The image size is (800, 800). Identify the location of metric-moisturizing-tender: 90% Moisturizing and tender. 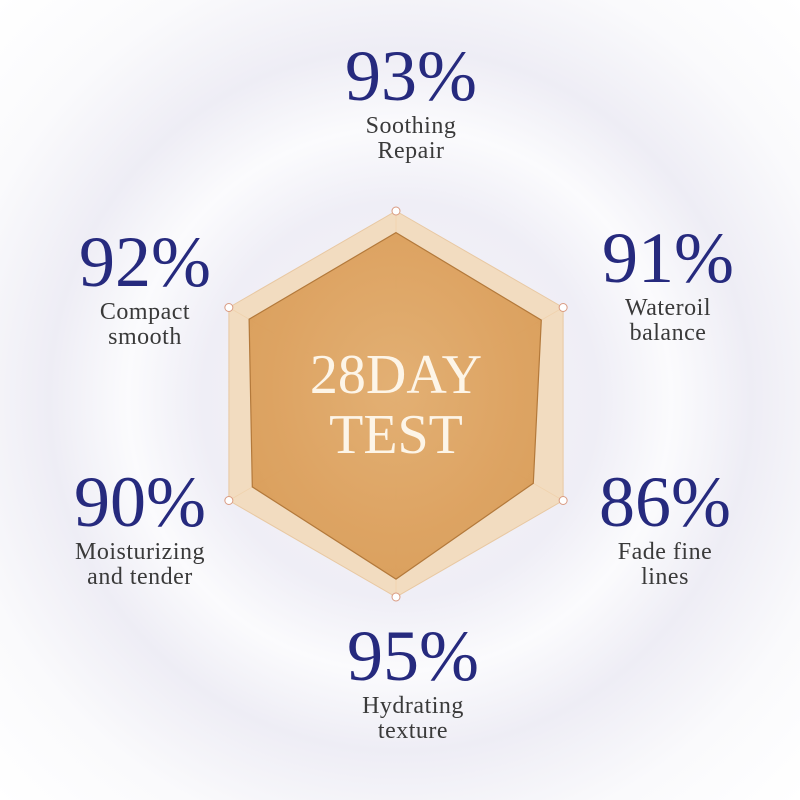
(140, 528).